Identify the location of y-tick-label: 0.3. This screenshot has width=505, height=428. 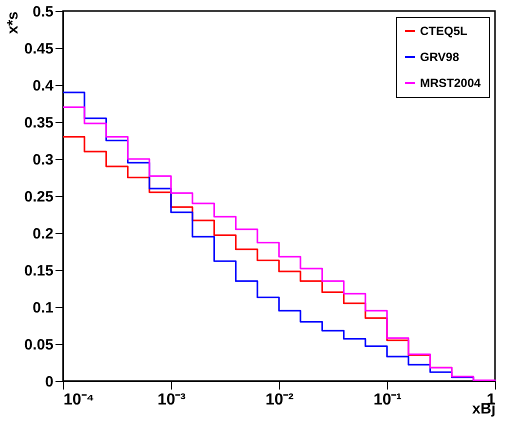
(43, 160).